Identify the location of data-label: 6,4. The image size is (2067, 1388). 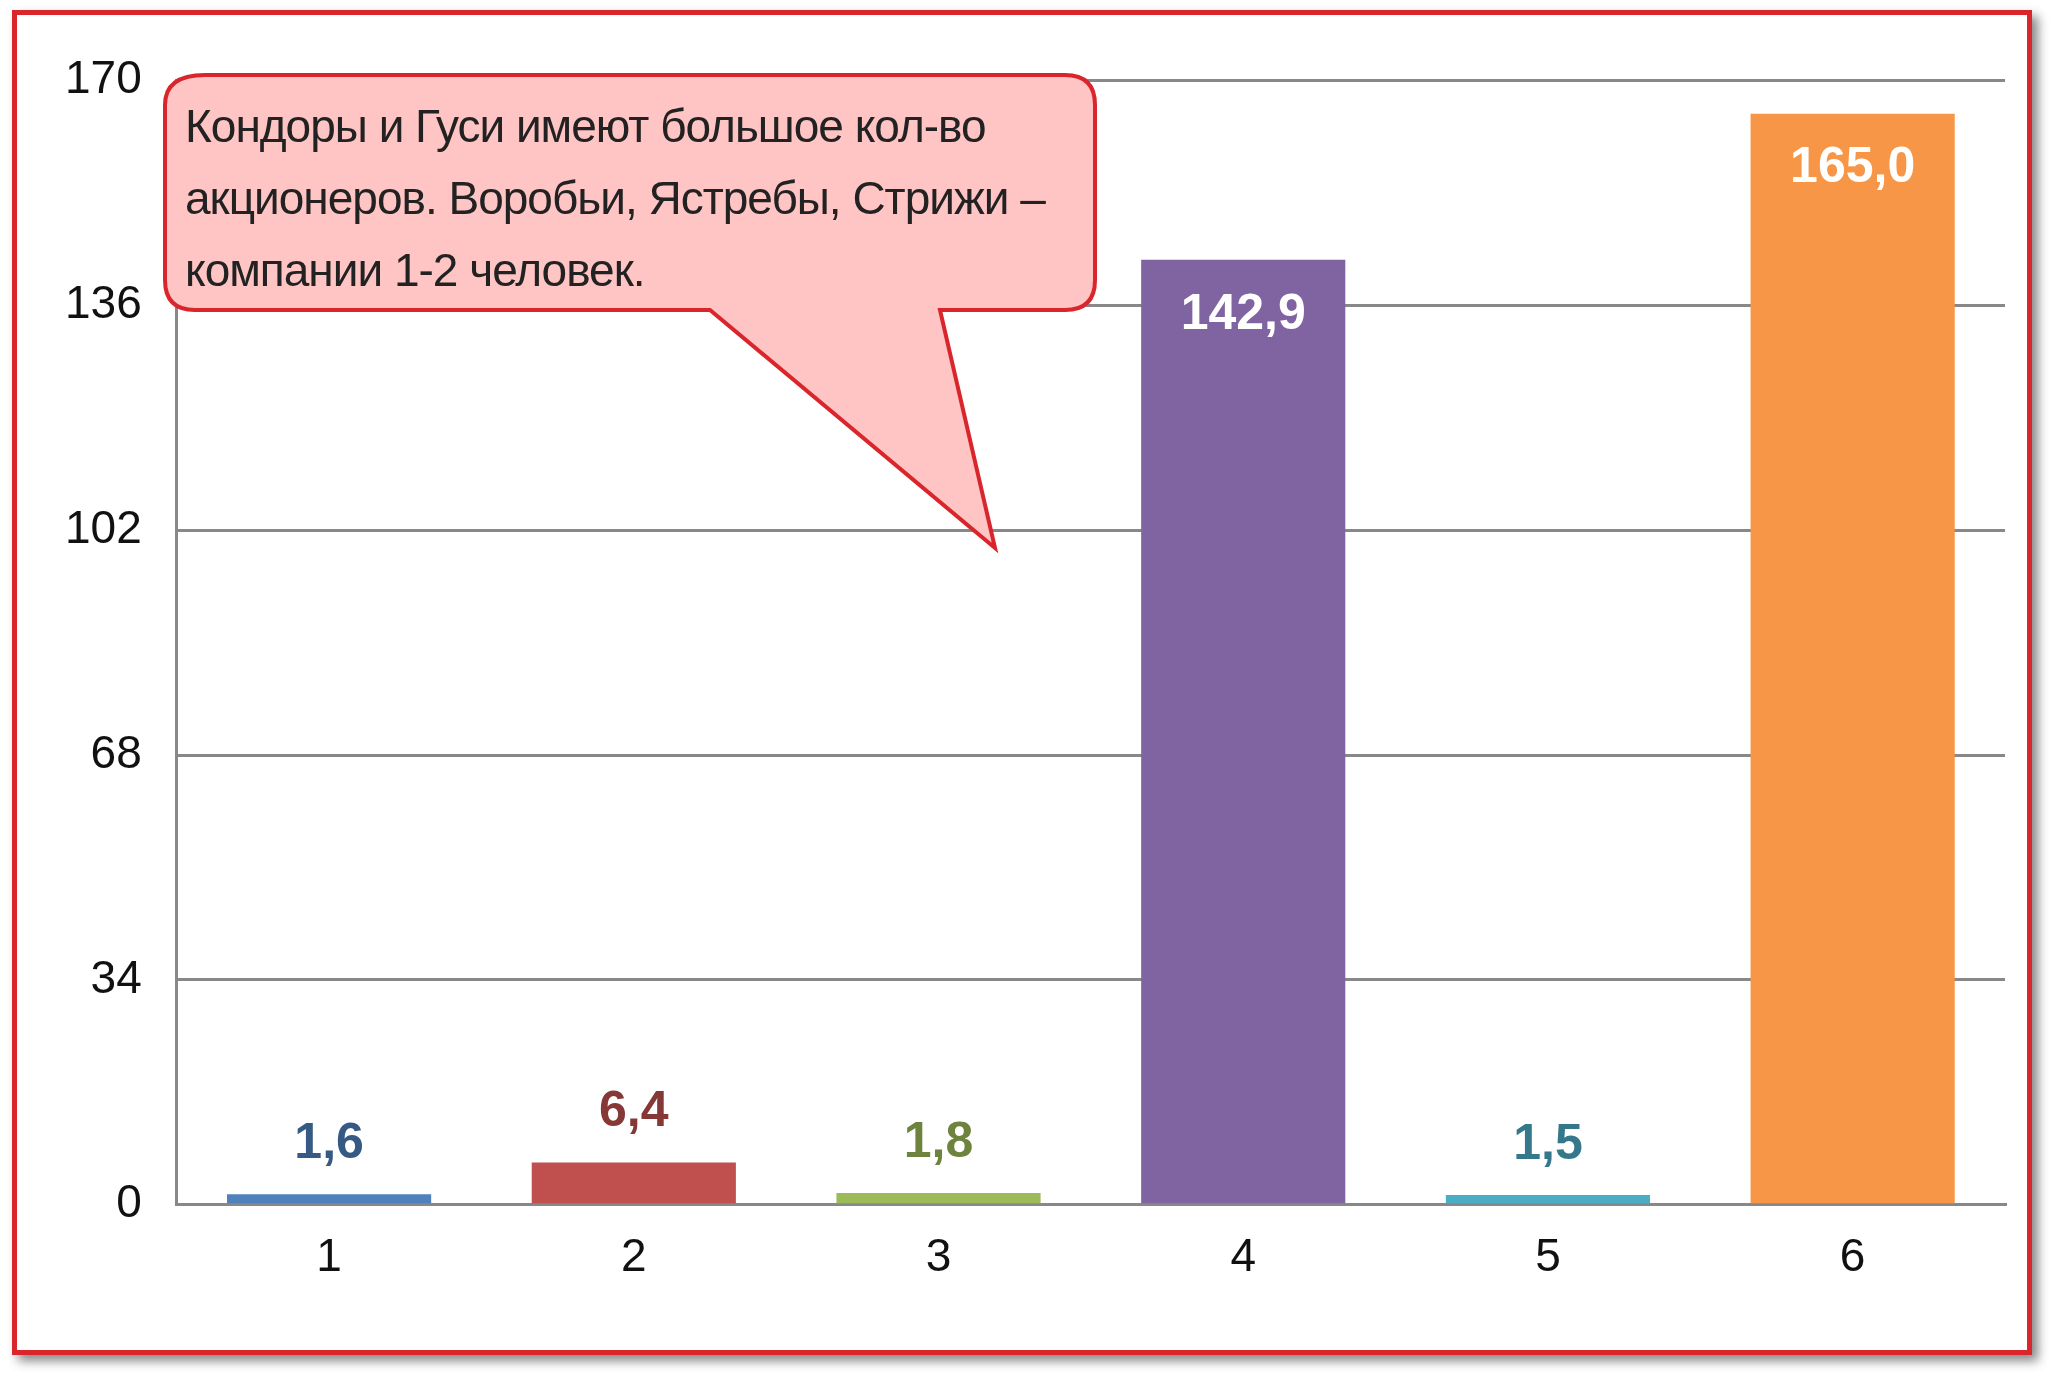
(634, 1109).